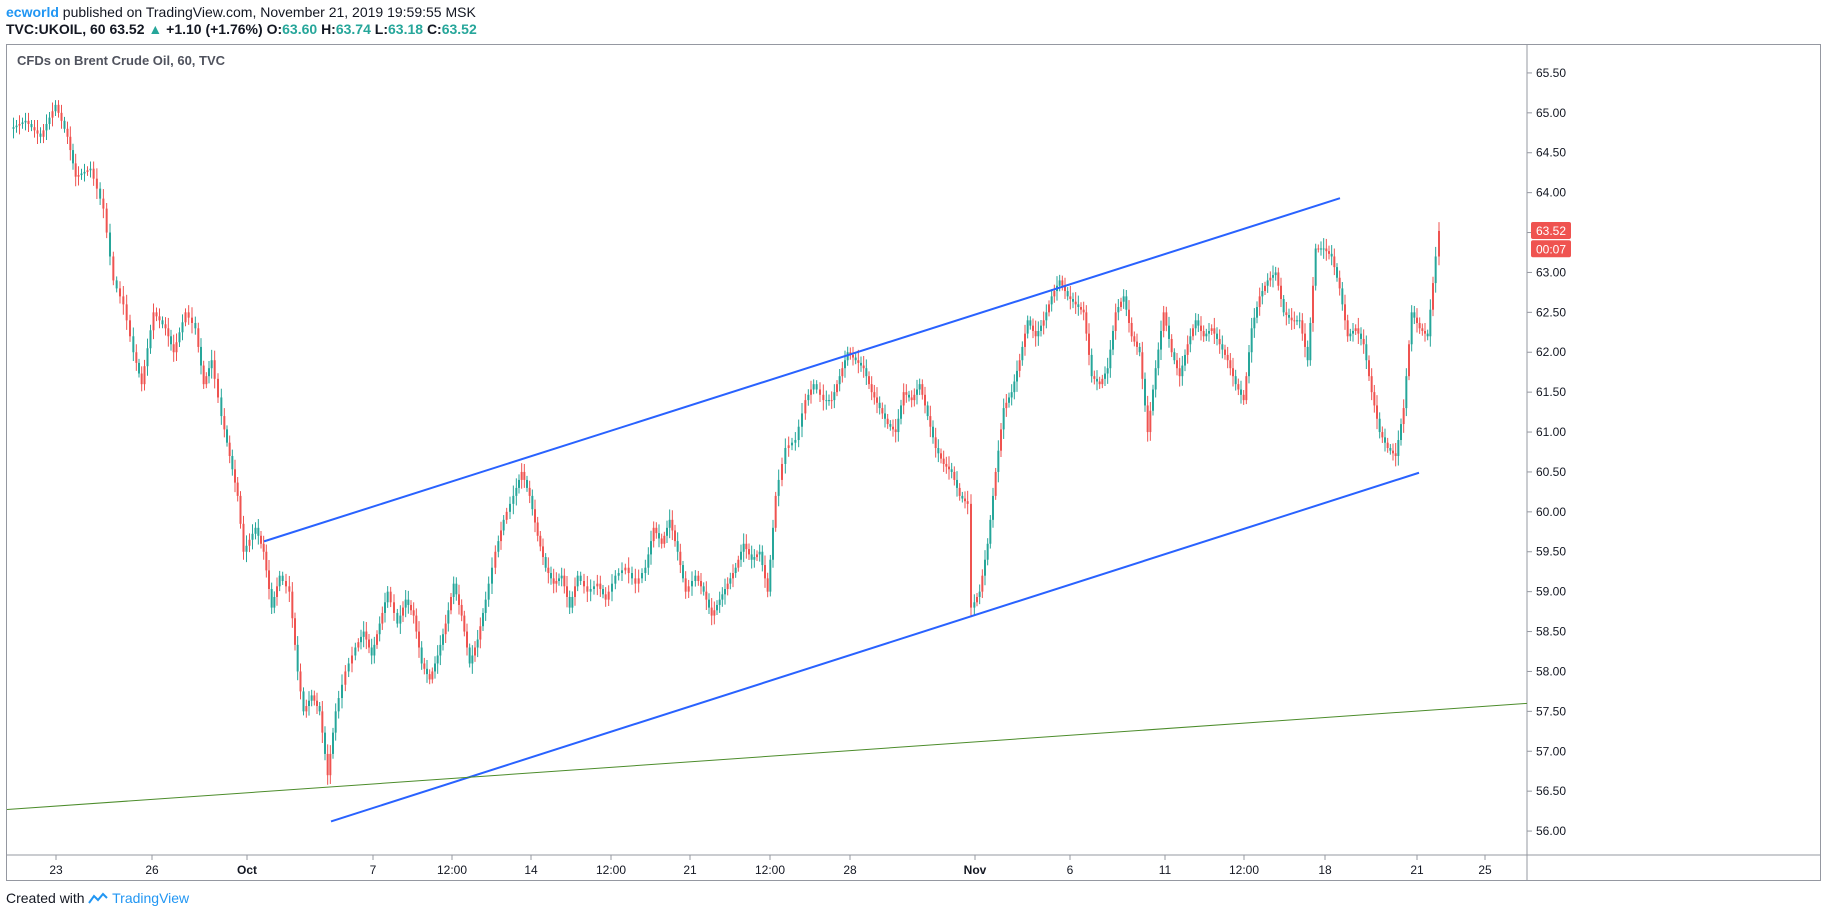 The height and width of the screenshot is (916, 1828). I want to click on footer: Created with TradingView, so click(97, 898).